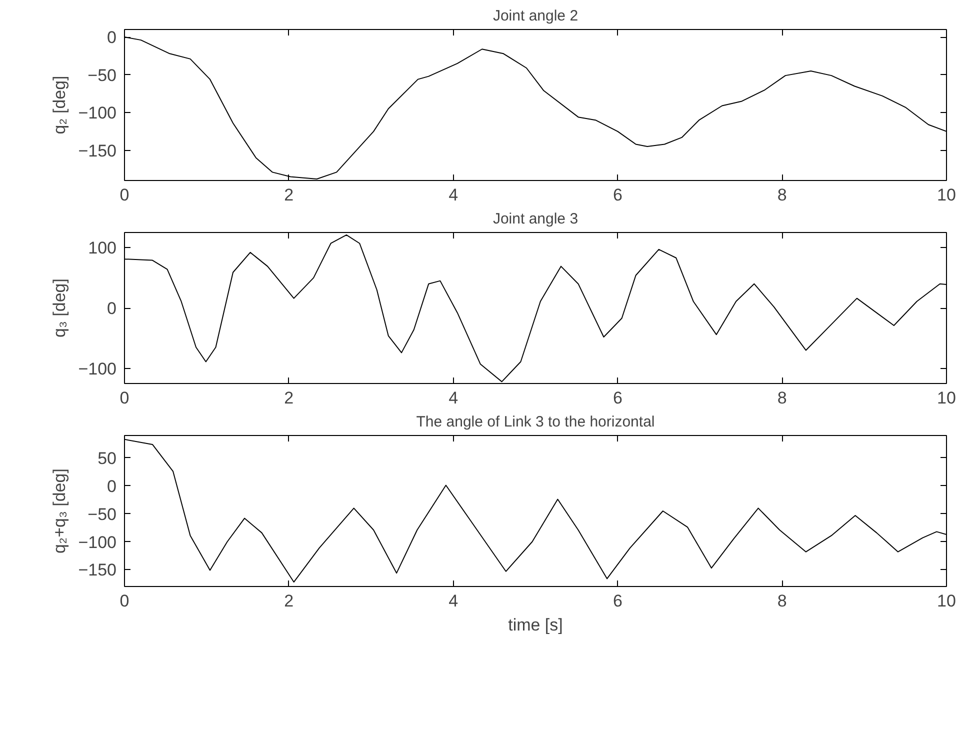 Image resolution: width=962 pixels, height=744 pixels. What do you see at coordinates (102, 248) in the screenshot?
I see `y-tick-label: 100` at bounding box center [102, 248].